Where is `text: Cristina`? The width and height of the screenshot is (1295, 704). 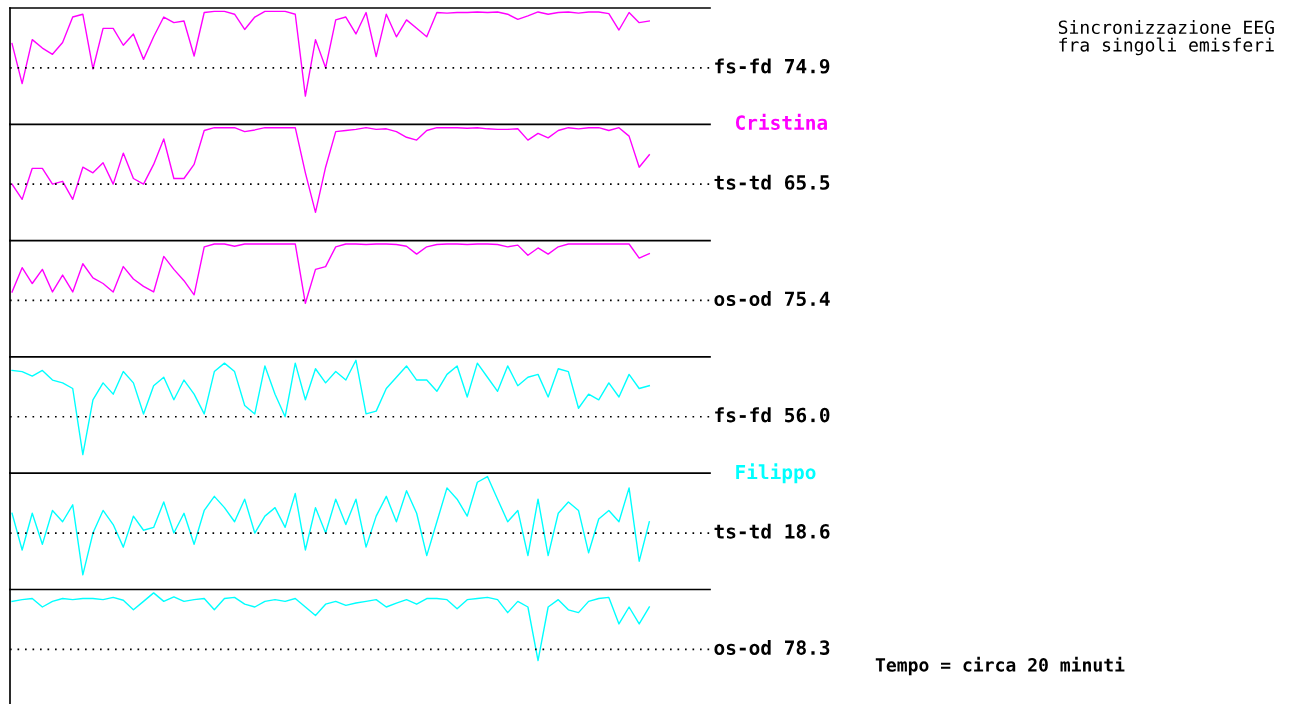 text: Cristina is located at coordinates (781, 121).